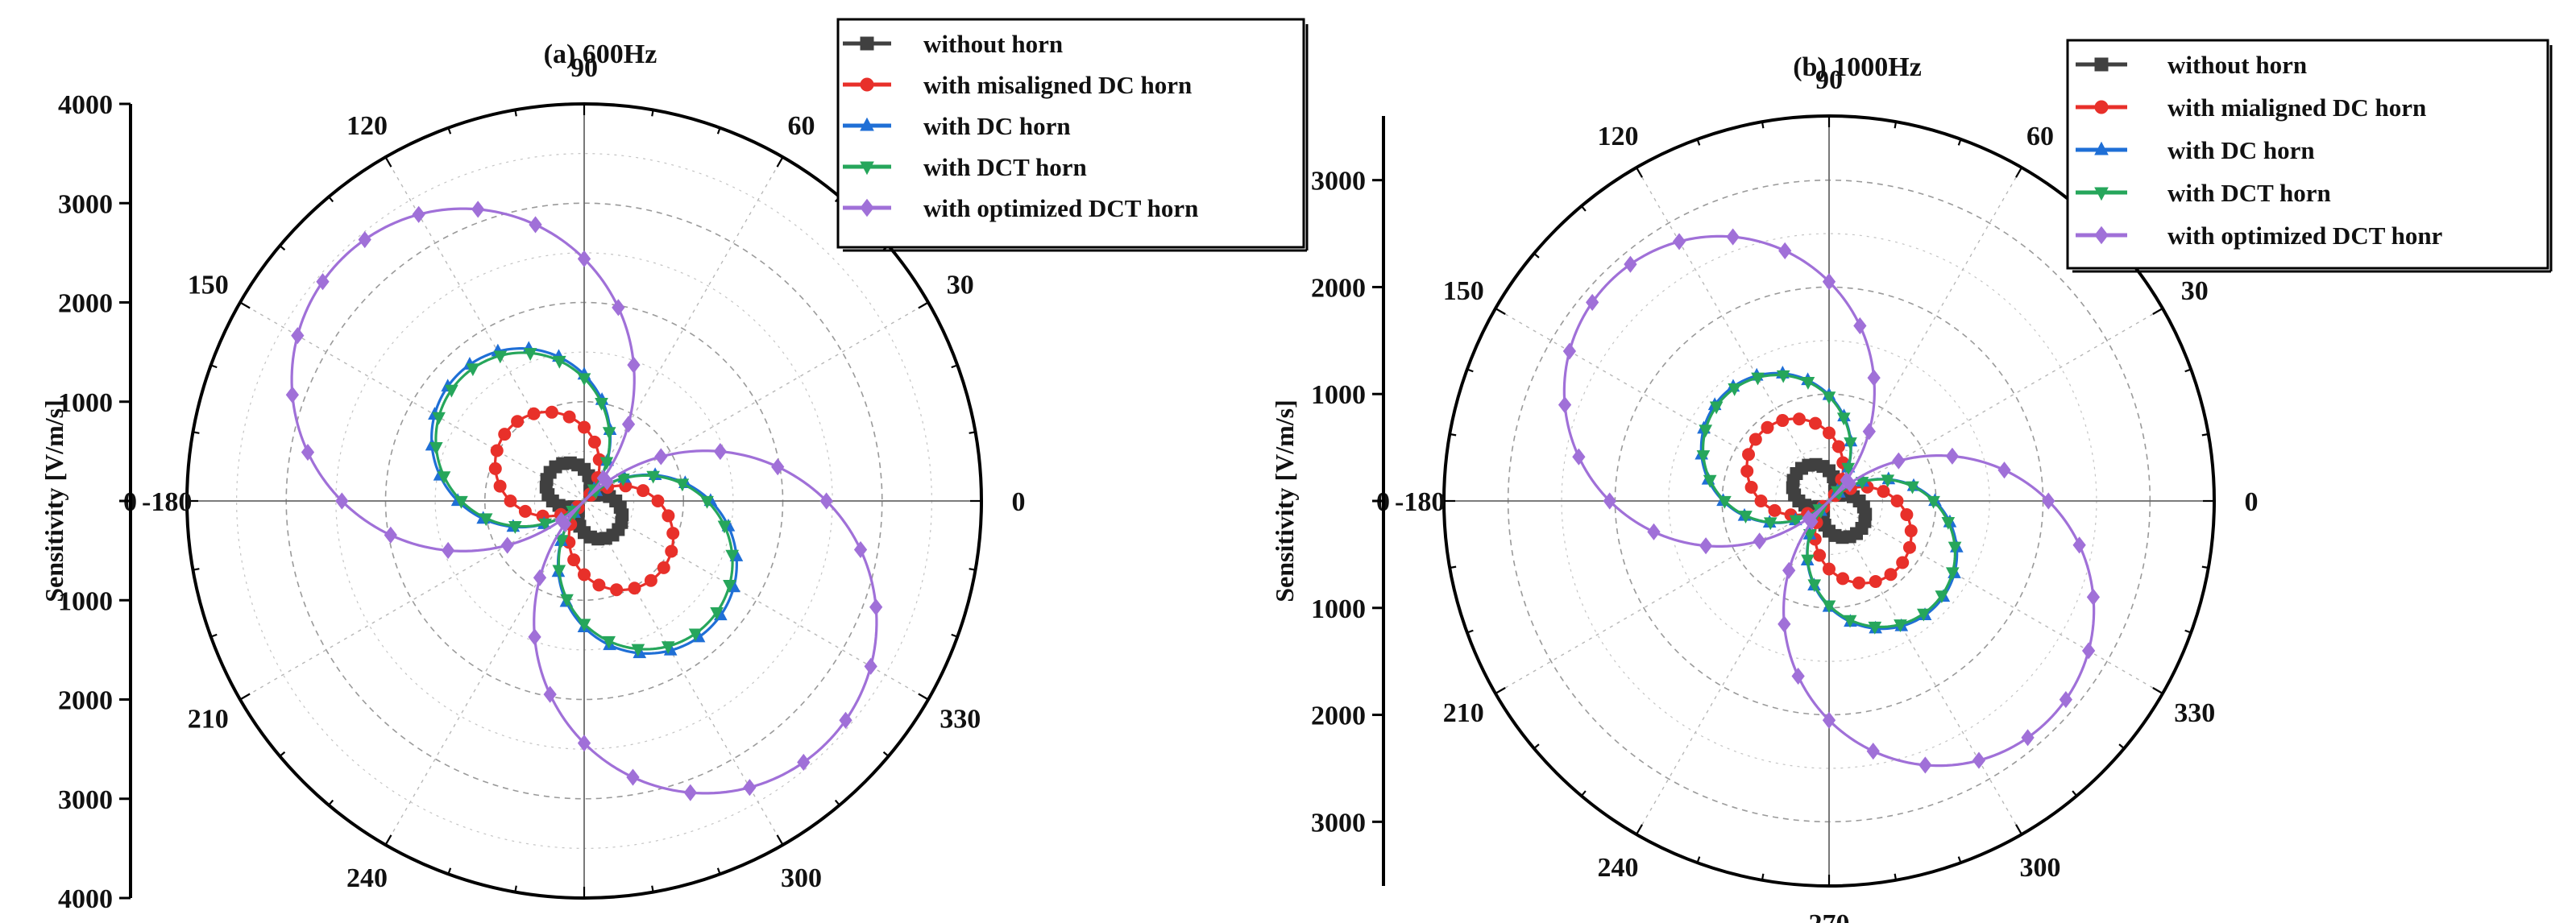  What do you see at coordinates (1618, 868) in the screenshot?
I see `angle-label: 240` at bounding box center [1618, 868].